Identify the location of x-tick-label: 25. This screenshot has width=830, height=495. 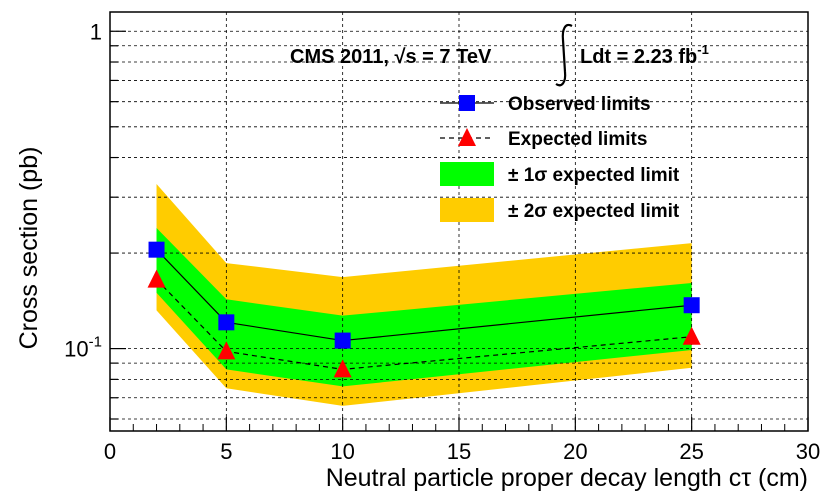
(691, 451).